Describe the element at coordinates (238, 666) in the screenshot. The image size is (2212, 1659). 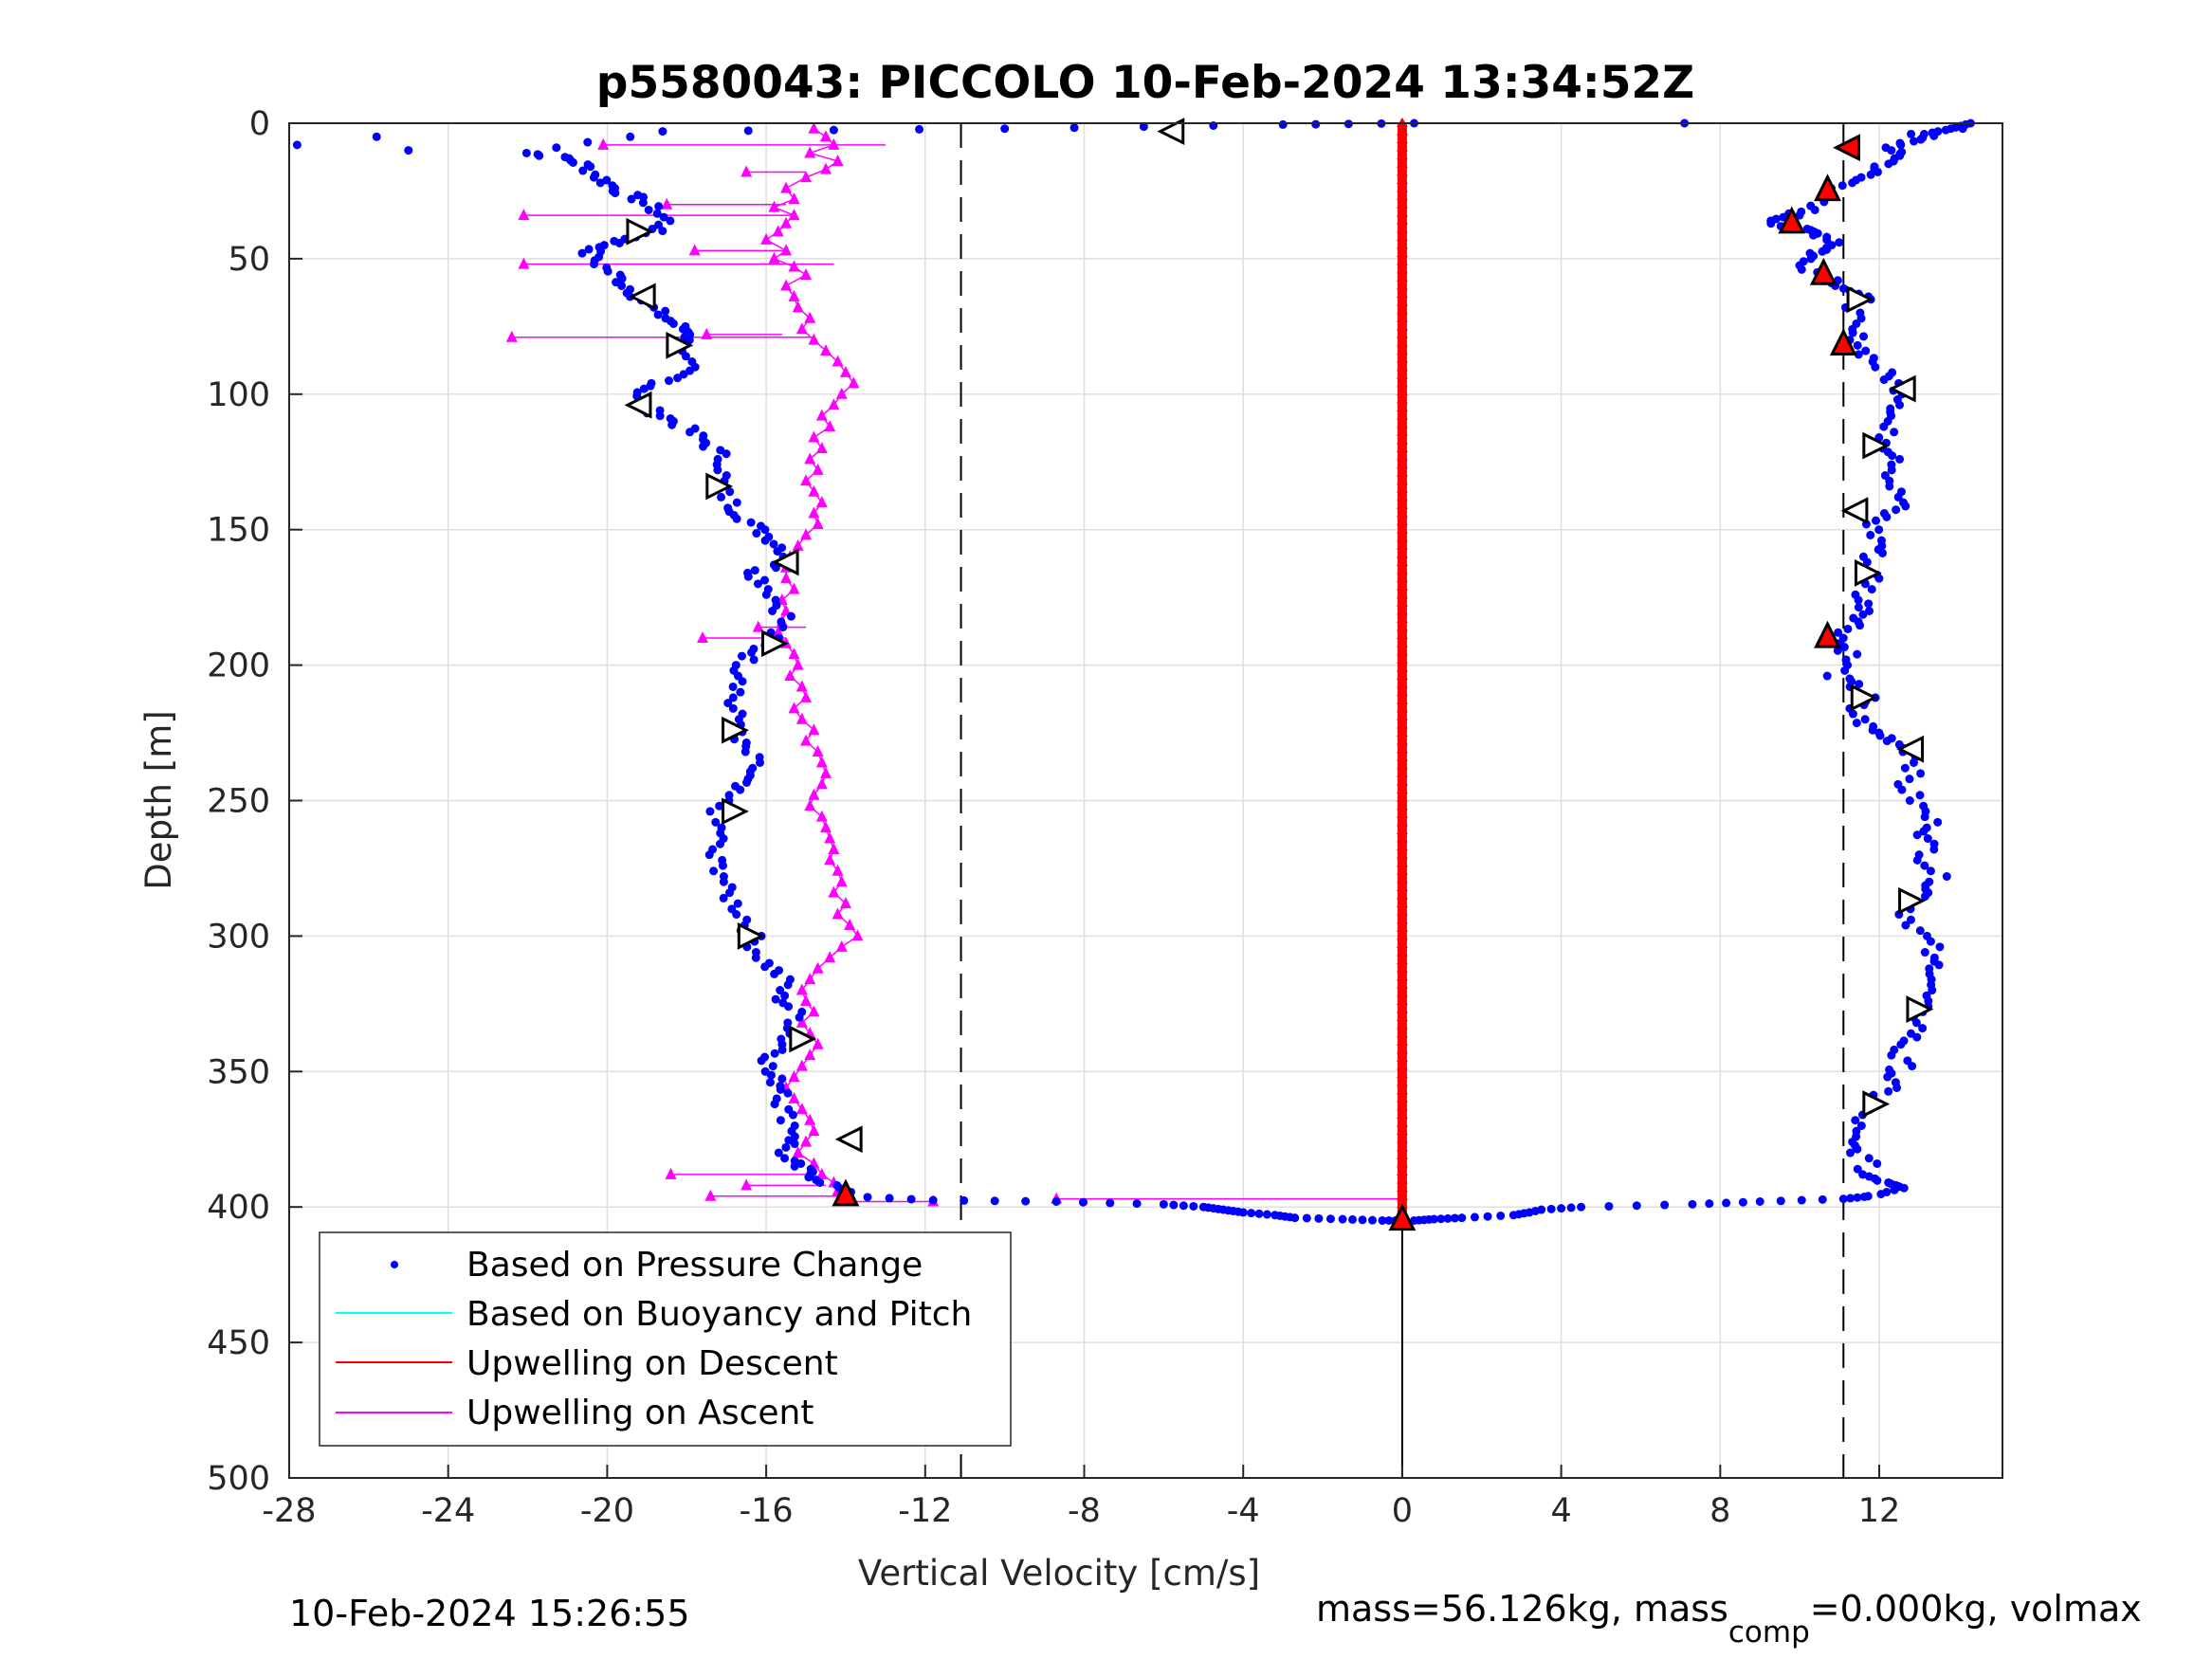
I see `y-tick-label: 200` at that location.